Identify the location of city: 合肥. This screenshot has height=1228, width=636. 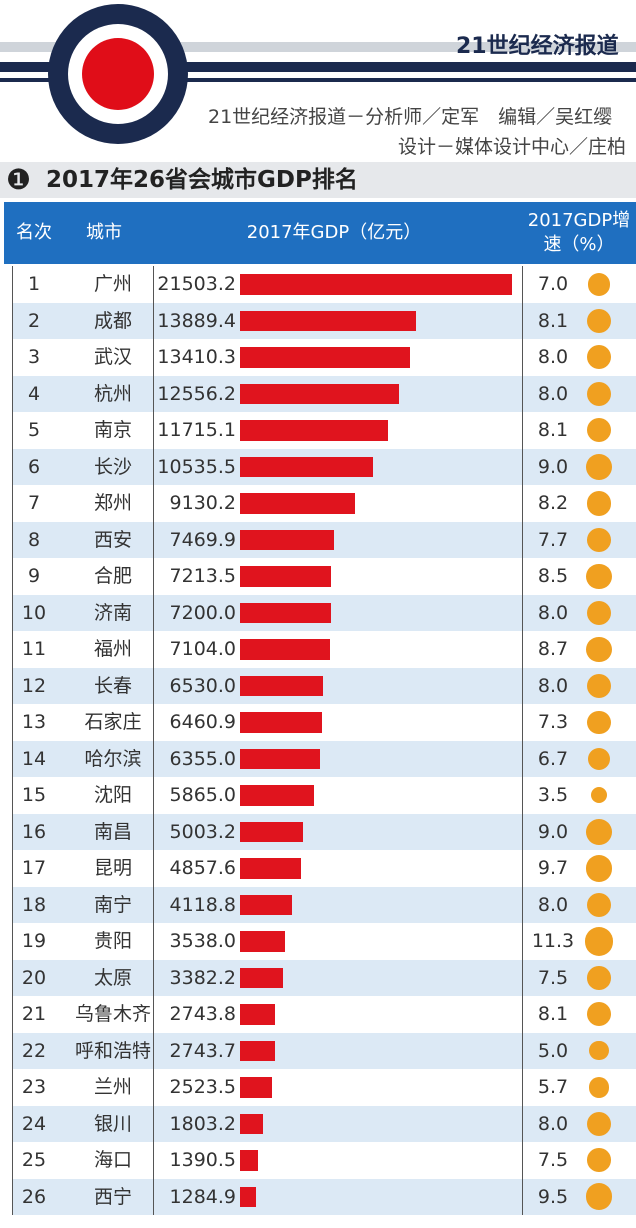
(112, 576).